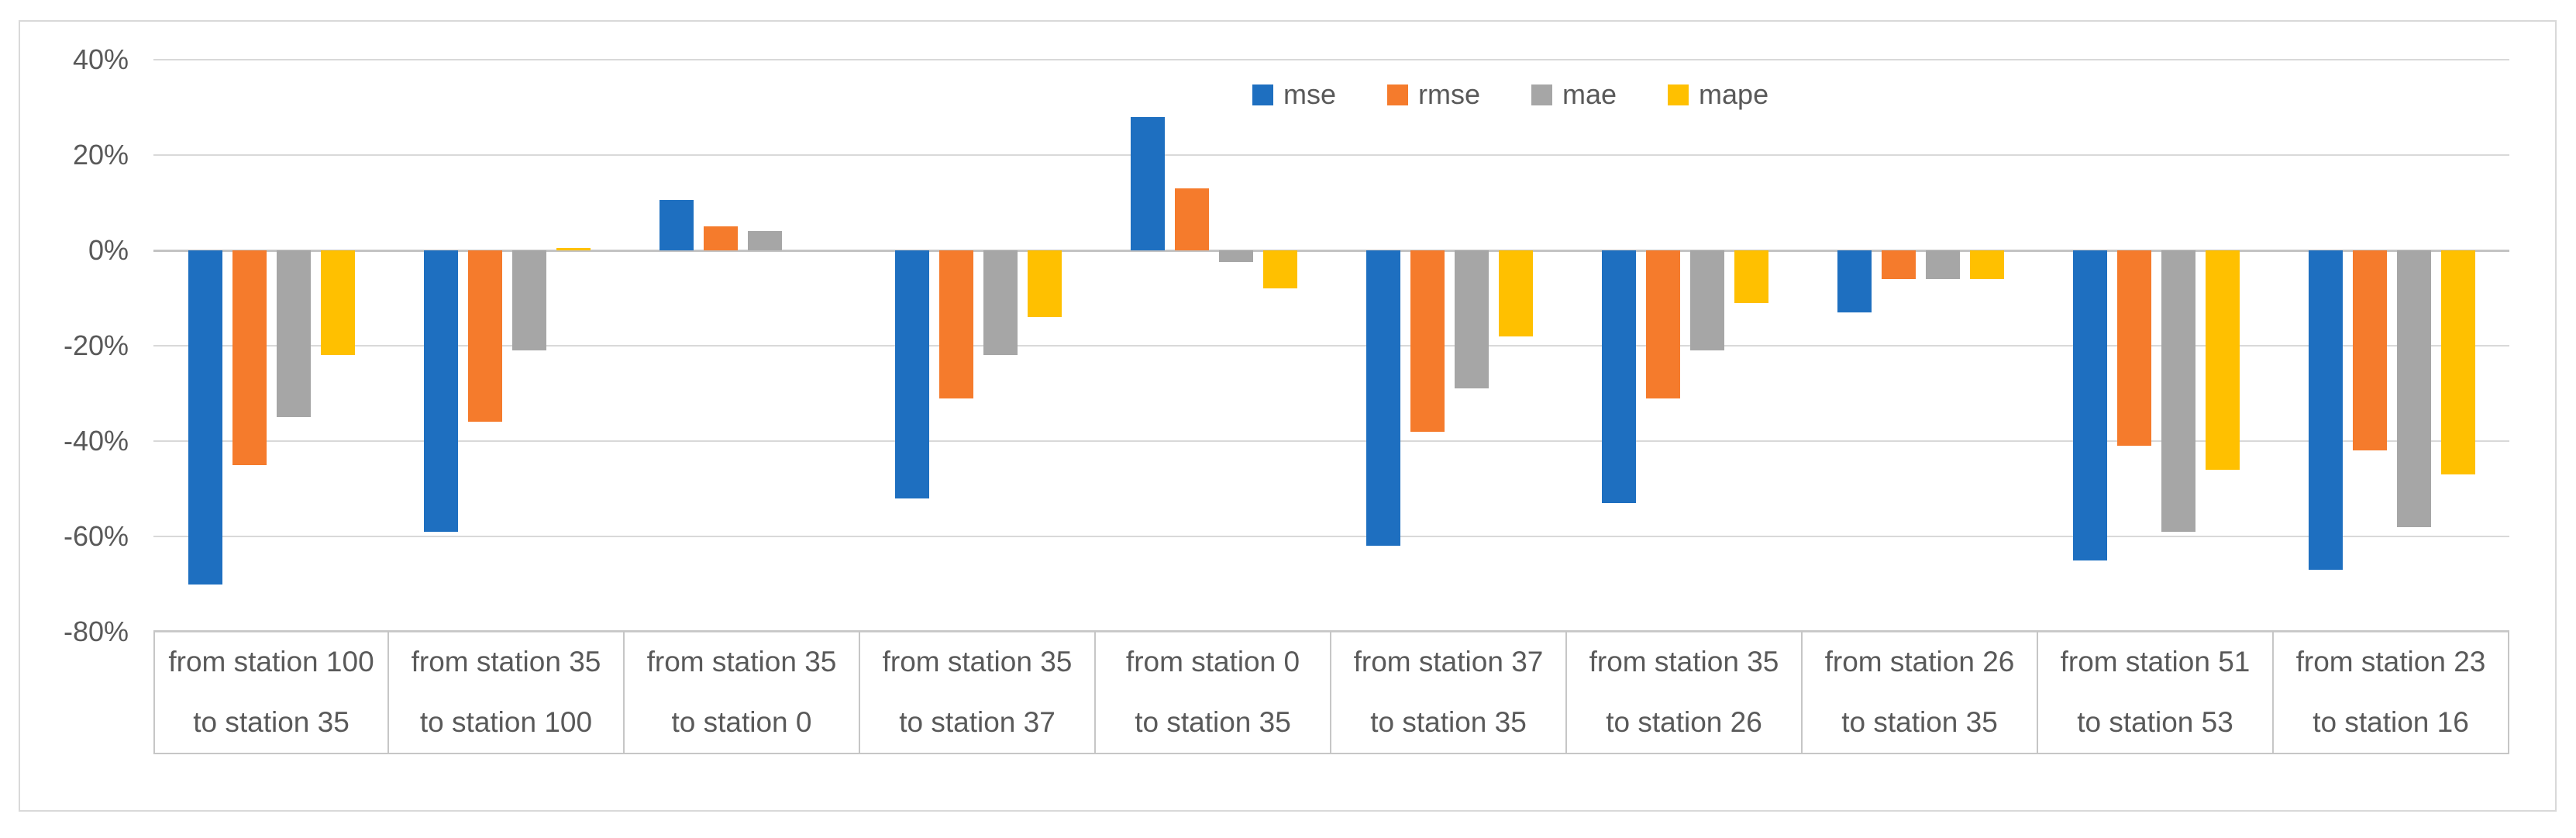  What do you see at coordinates (742, 692) in the screenshot?
I see `category-label-cell-3: from station 35 to station 0` at bounding box center [742, 692].